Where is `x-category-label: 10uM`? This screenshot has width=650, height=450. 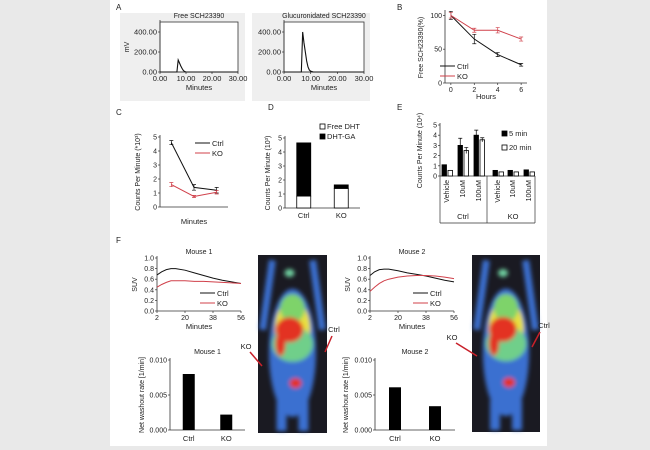
x-category-label: 10uM is located at coordinates (463, 189).